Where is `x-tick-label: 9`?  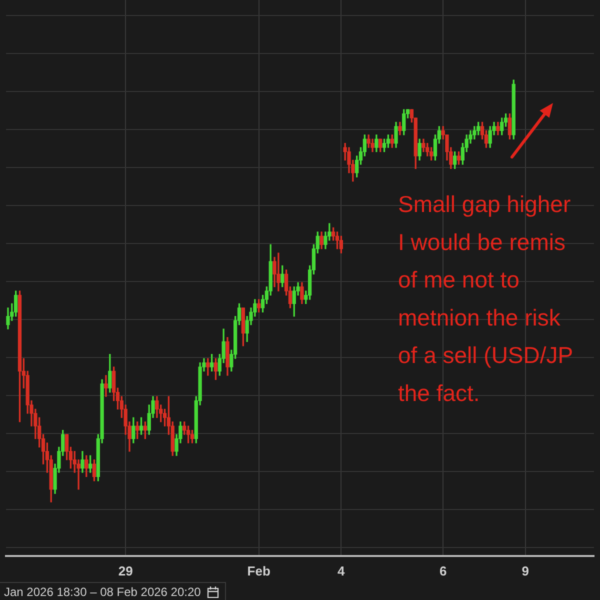 x-tick-label: 9 is located at coordinates (525, 570).